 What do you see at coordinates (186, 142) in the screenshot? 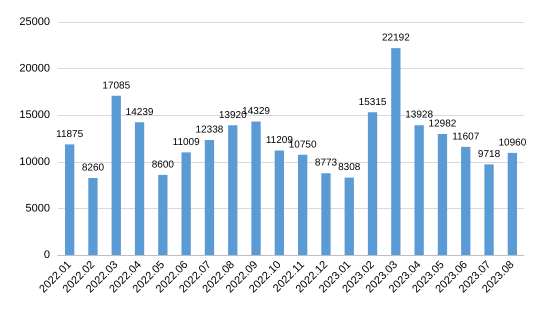
I see `data-label: 11009` at bounding box center [186, 142].